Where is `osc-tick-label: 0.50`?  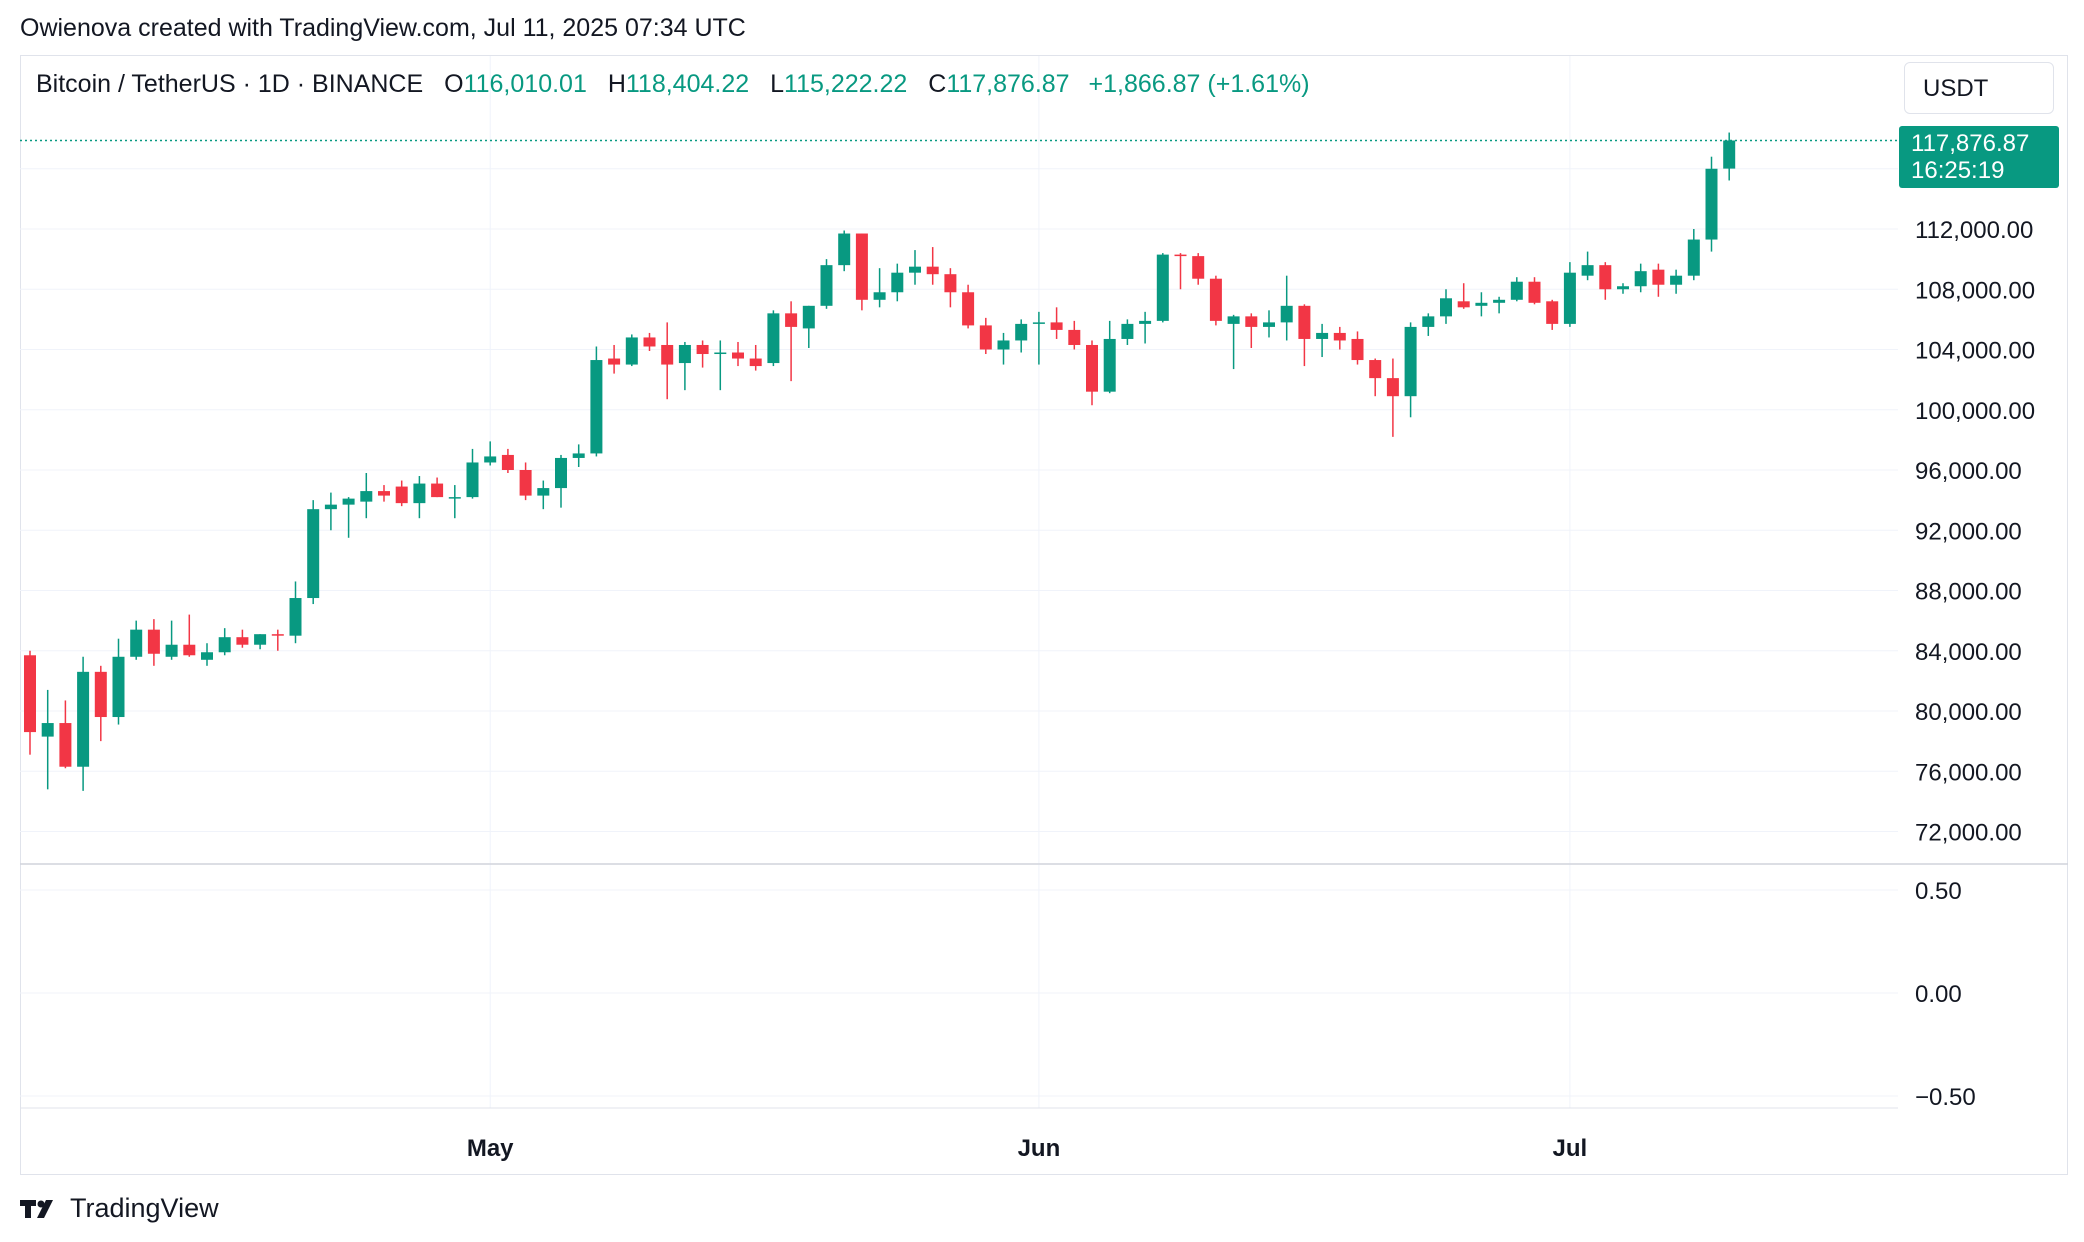
osc-tick-label: 0.50 is located at coordinates (1938, 891).